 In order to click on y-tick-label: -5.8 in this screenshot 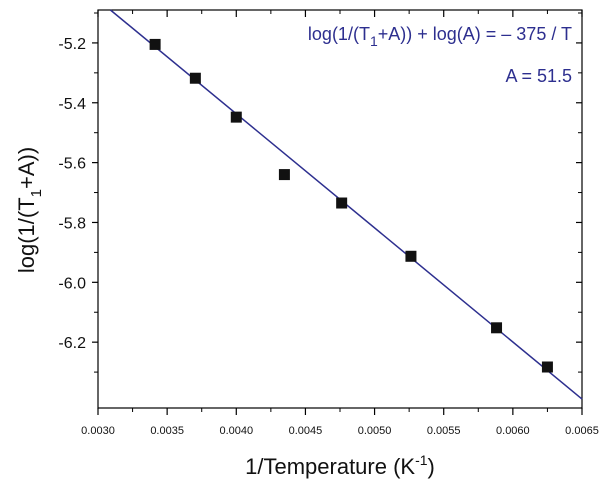, I will do `click(72, 223)`.